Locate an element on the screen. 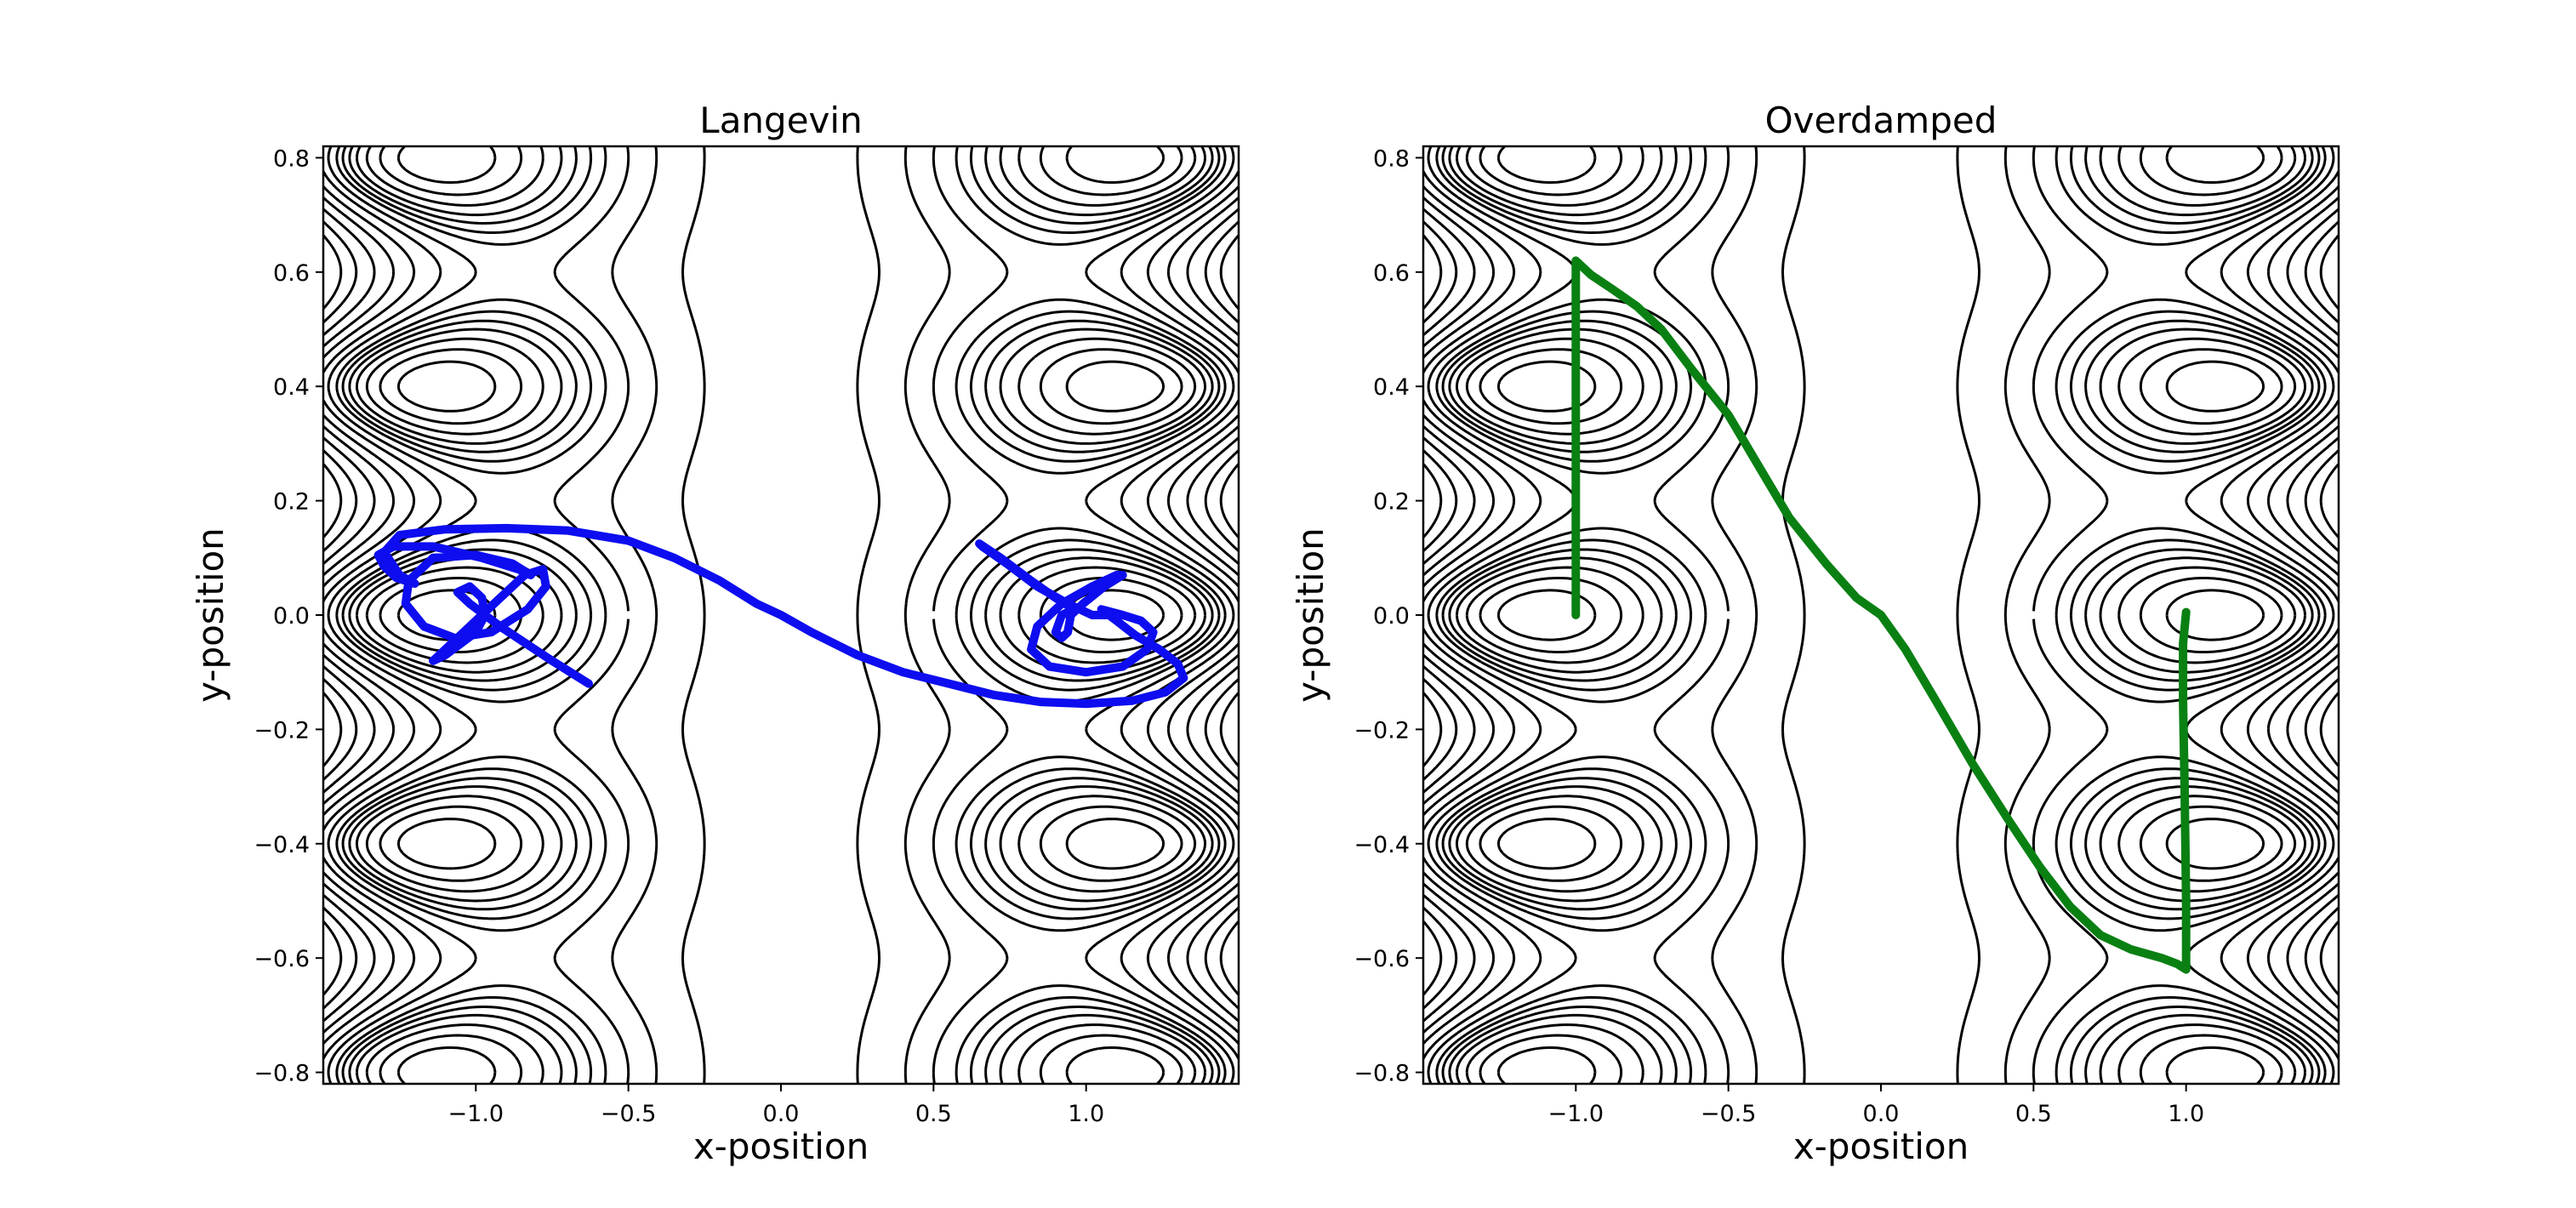  chart-title: Overdamped is located at coordinates (1882, 120).